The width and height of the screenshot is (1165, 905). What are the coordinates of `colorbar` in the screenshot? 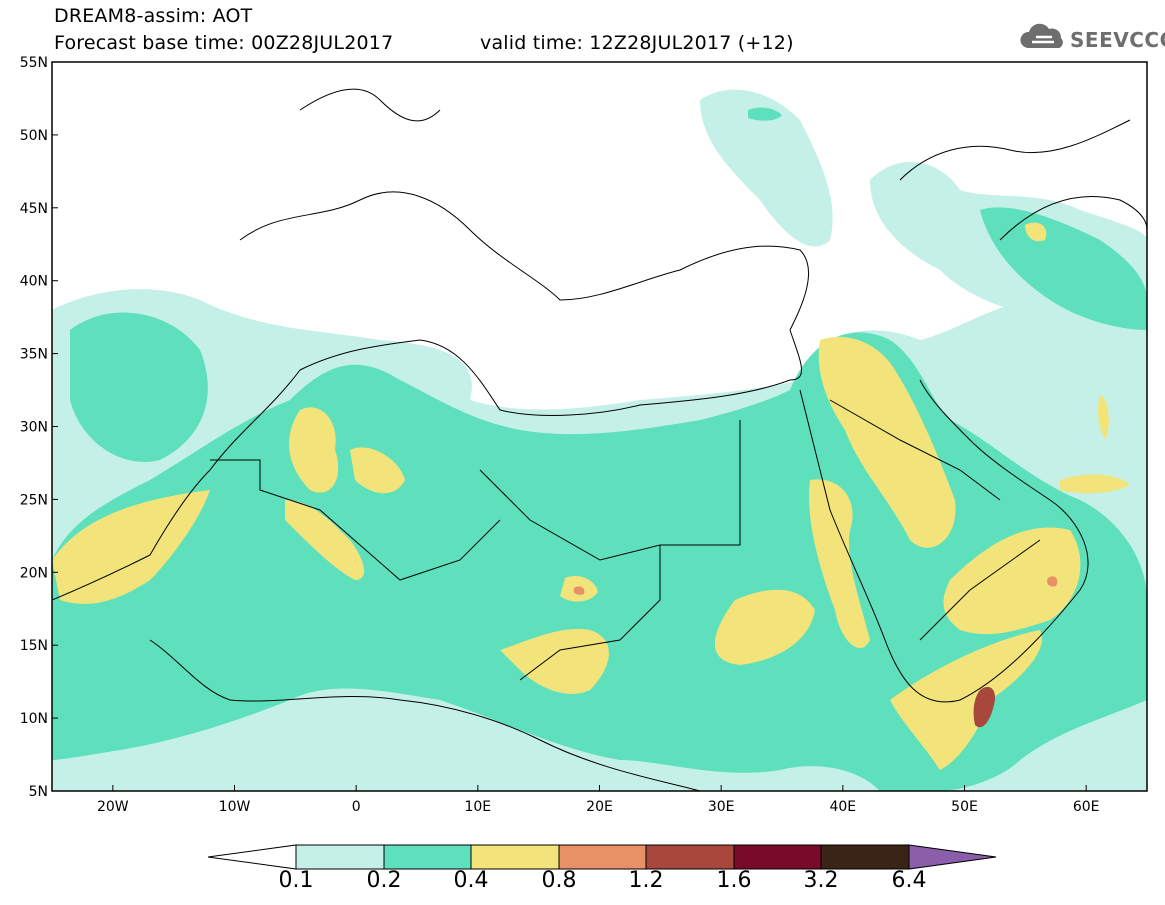 It's located at (602, 857).